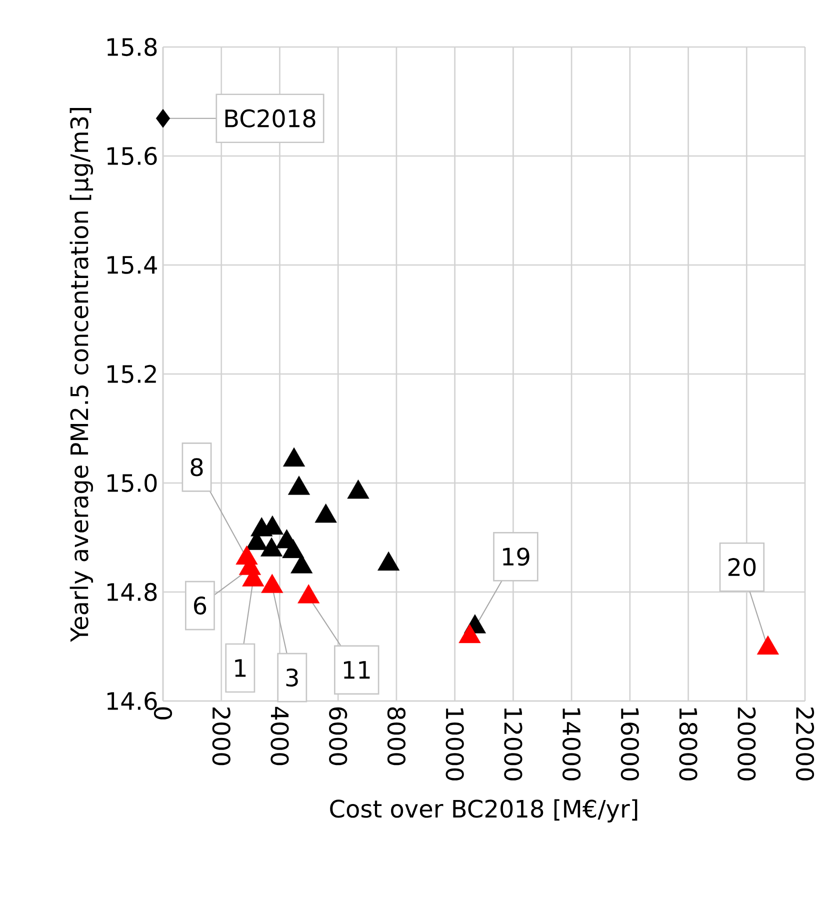 The height and width of the screenshot is (919, 819). Describe the element at coordinates (292, 677) in the screenshot. I see `annotation: 3` at that location.